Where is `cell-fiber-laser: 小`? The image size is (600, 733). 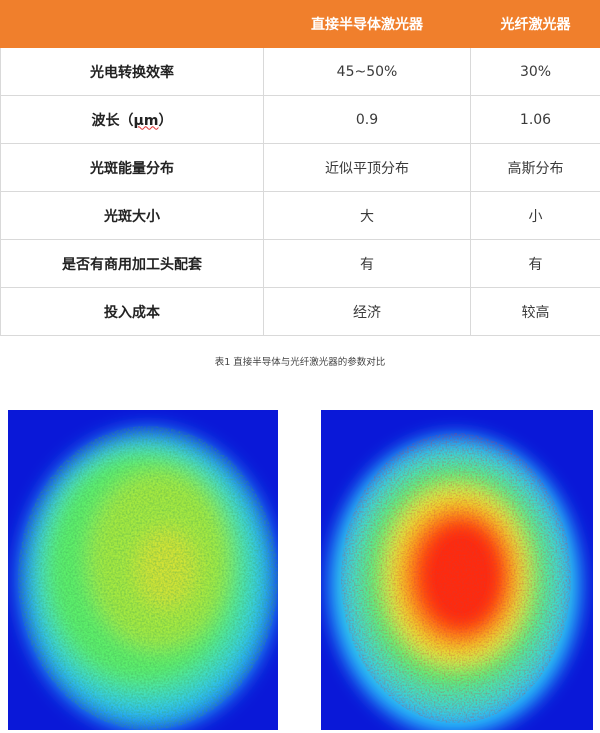 cell-fiber-laser: 小 is located at coordinates (535, 215).